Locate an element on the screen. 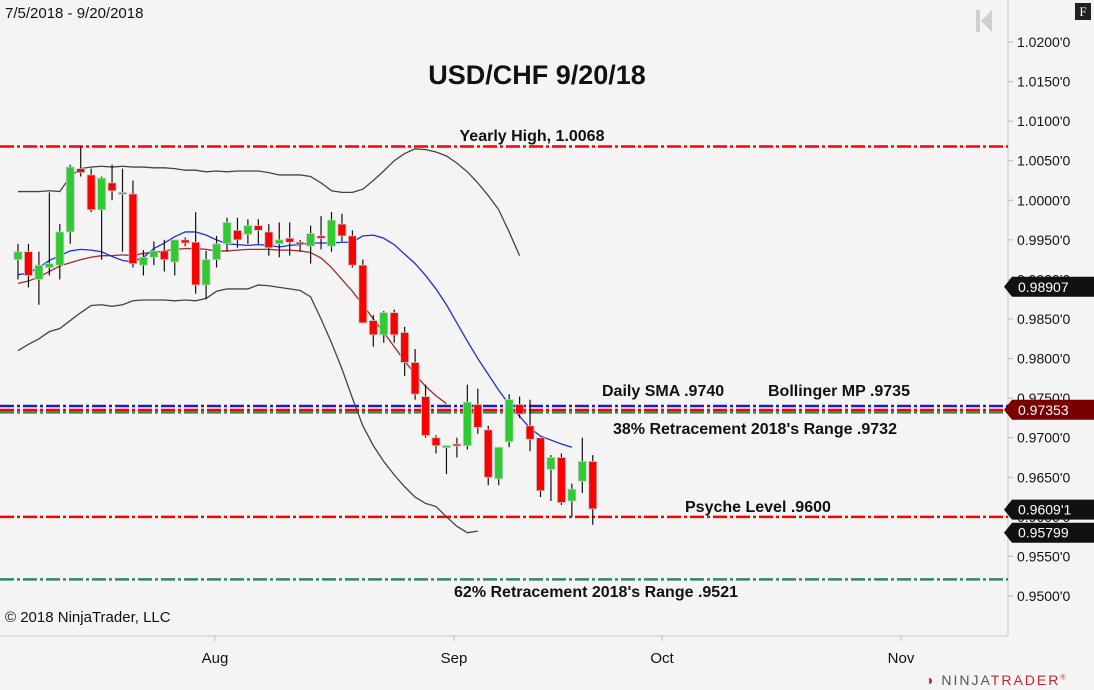 This screenshot has height=690, width=1094. y-tick-label: 0.9700'0 is located at coordinates (1043, 438).